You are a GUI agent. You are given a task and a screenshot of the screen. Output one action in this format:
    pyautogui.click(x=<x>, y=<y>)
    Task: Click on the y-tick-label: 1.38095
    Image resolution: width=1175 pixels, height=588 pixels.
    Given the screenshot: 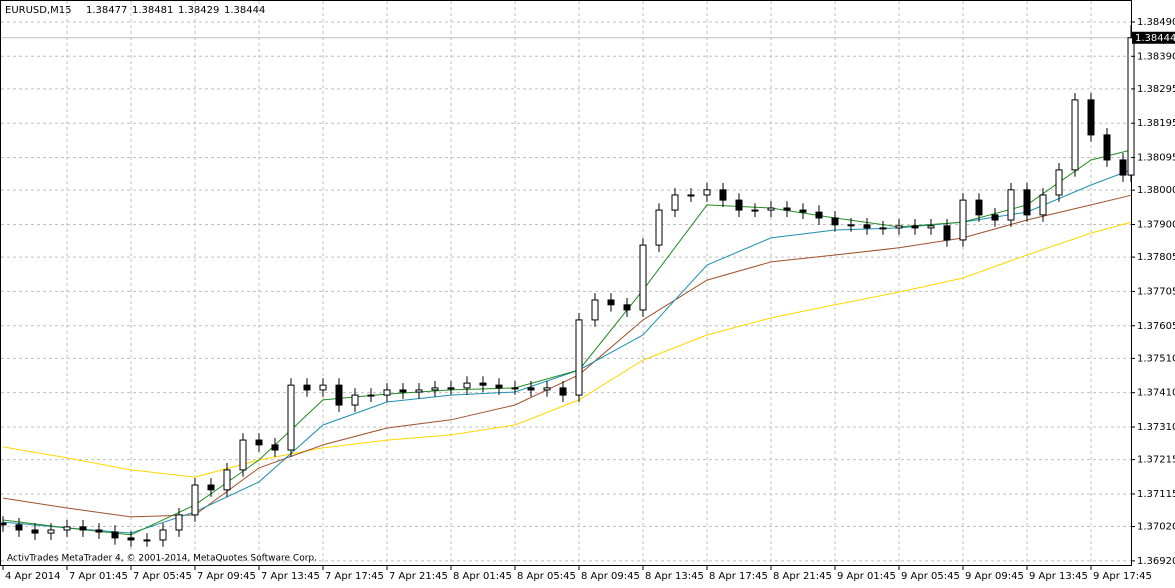 What is the action you would take?
    pyautogui.click(x=1156, y=158)
    